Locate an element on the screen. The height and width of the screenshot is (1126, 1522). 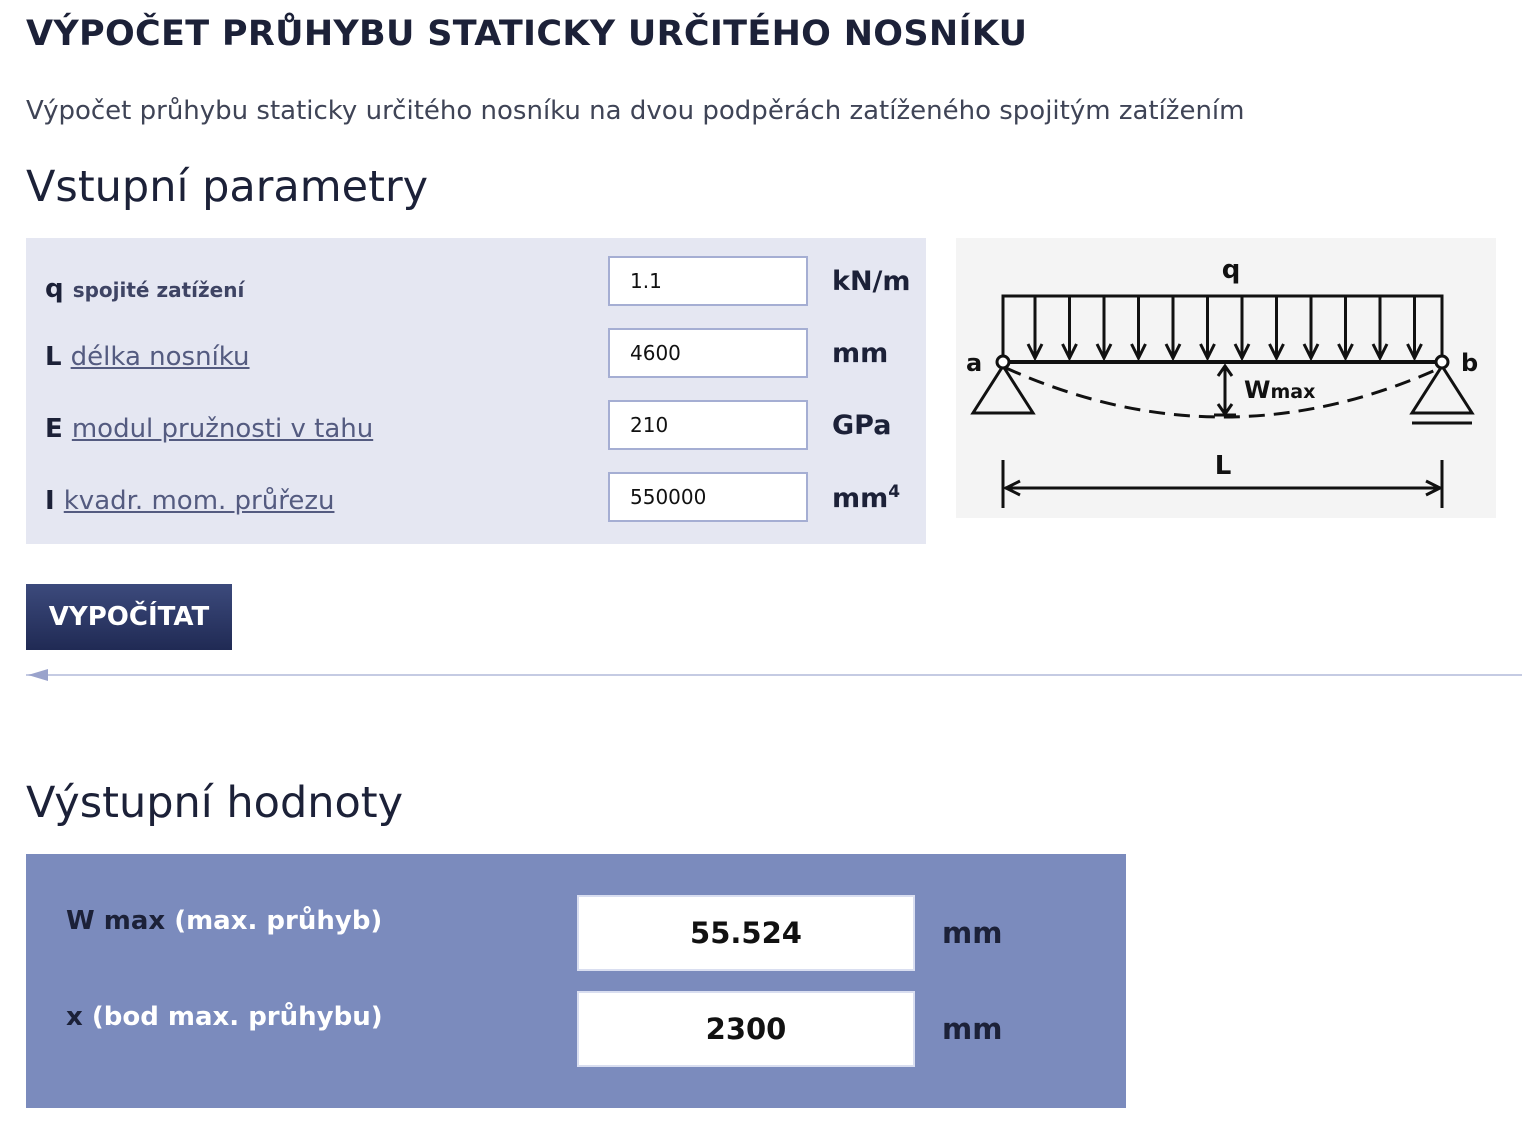
label-l: L délka nosníku is located at coordinates (147, 357).